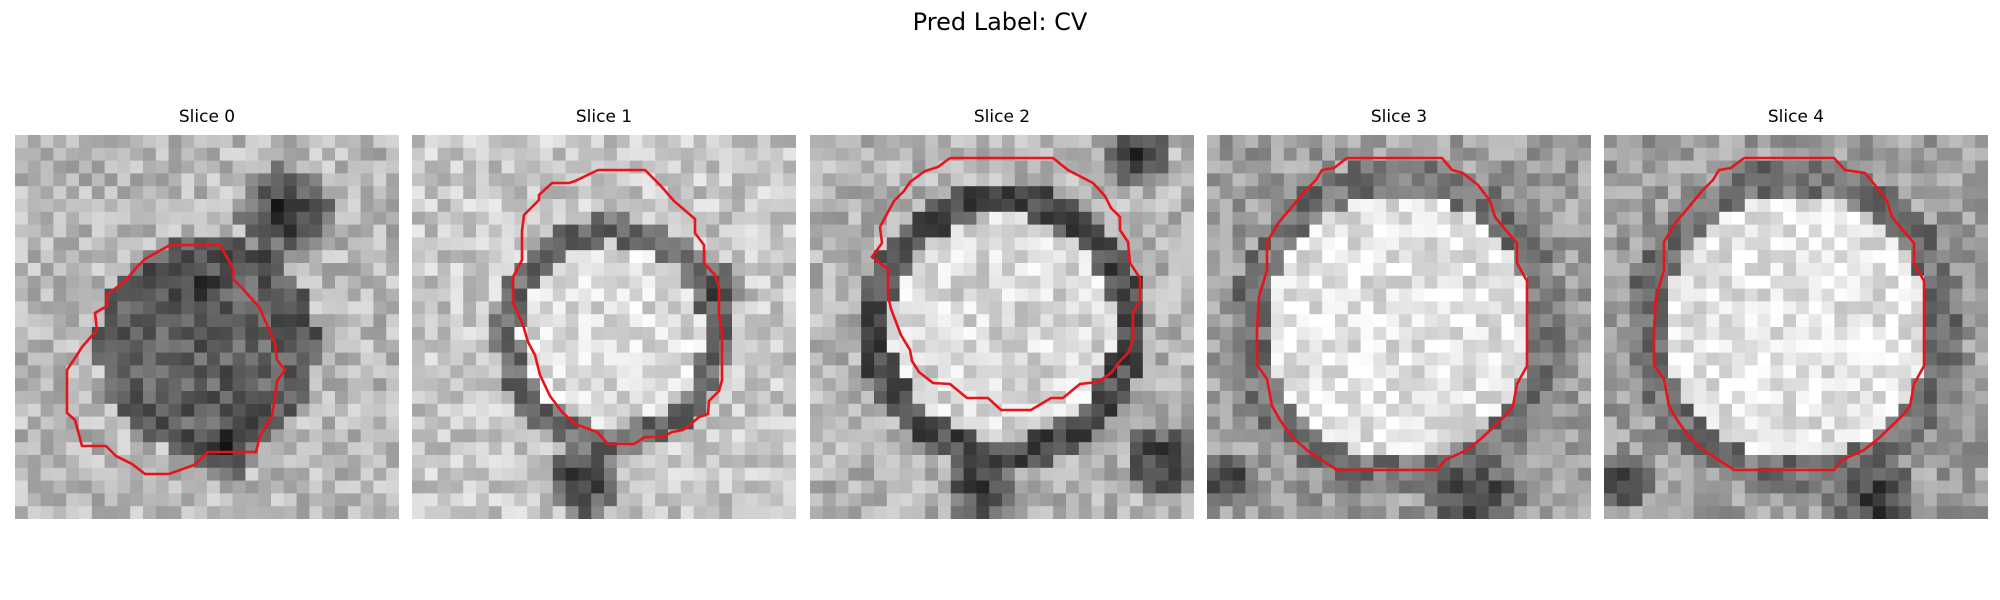  Describe the element at coordinates (1796, 117) in the screenshot. I see `slice-title-4: Slice 4` at that location.